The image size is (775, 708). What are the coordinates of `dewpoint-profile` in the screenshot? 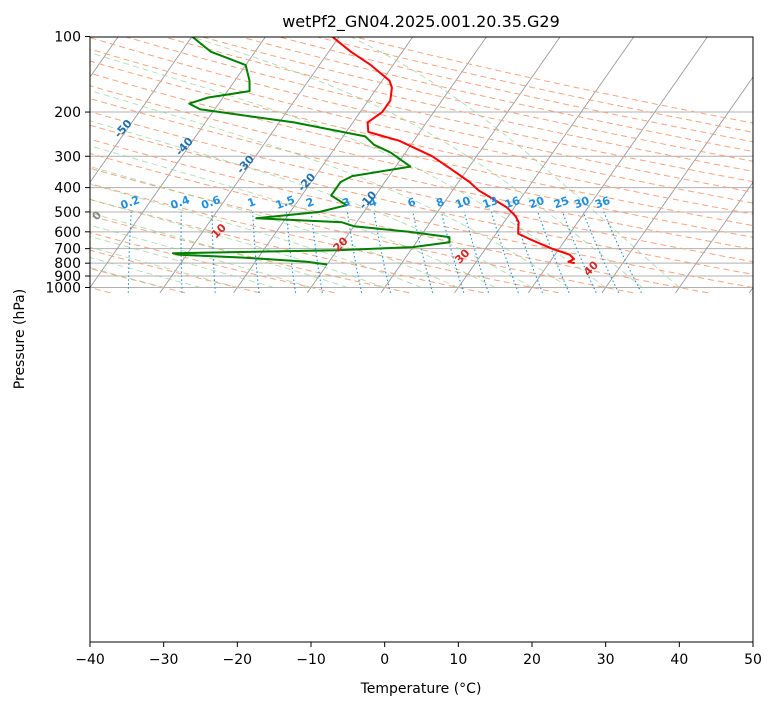 It's located at (311, 151).